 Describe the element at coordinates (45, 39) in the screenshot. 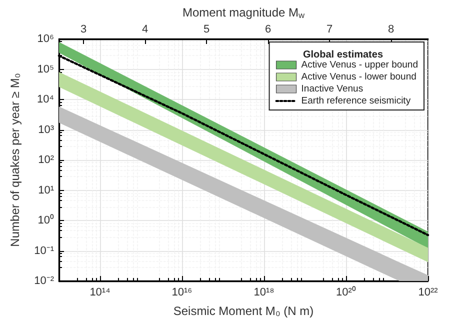

I see `y-tick-label: 10⁶` at that location.